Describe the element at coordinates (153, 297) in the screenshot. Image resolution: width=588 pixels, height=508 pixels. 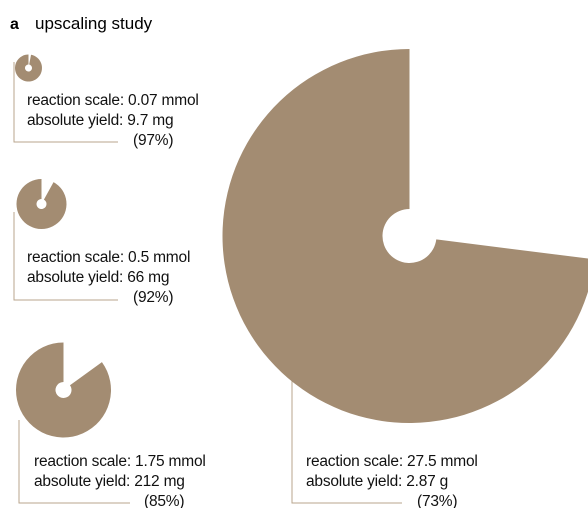
I see `percent-label-2: (92%)` at that location.